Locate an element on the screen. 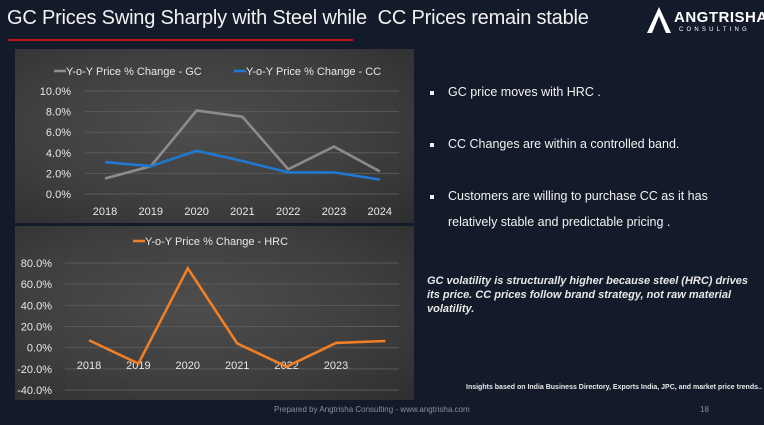  y-tick-label: -40.0% is located at coordinates (34, 391).